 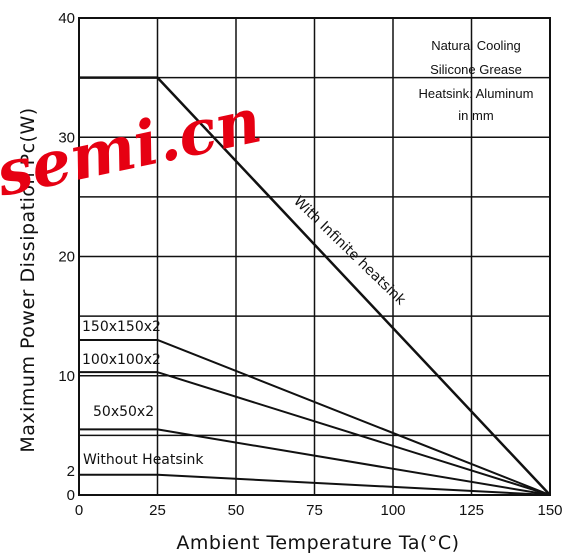 I want to click on series-label-without-heatsink: Without Heatsink, so click(x=143, y=460).